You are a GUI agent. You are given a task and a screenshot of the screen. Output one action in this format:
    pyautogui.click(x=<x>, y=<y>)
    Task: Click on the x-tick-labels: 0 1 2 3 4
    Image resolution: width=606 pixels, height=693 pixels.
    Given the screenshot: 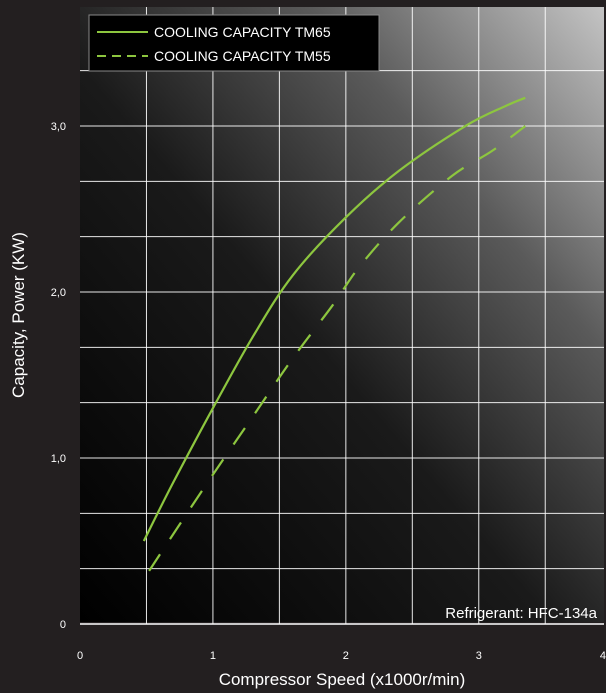 What is the action you would take?
    pyautogui.click(x=341, y=656)
    